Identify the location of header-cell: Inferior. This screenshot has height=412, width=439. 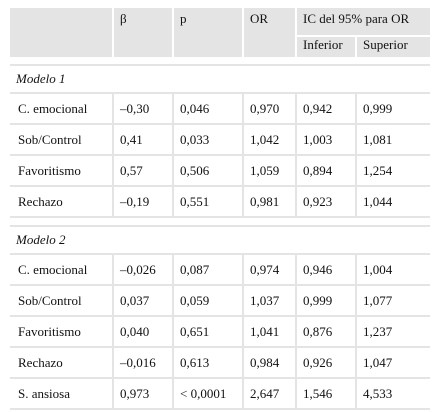
(326, 46).